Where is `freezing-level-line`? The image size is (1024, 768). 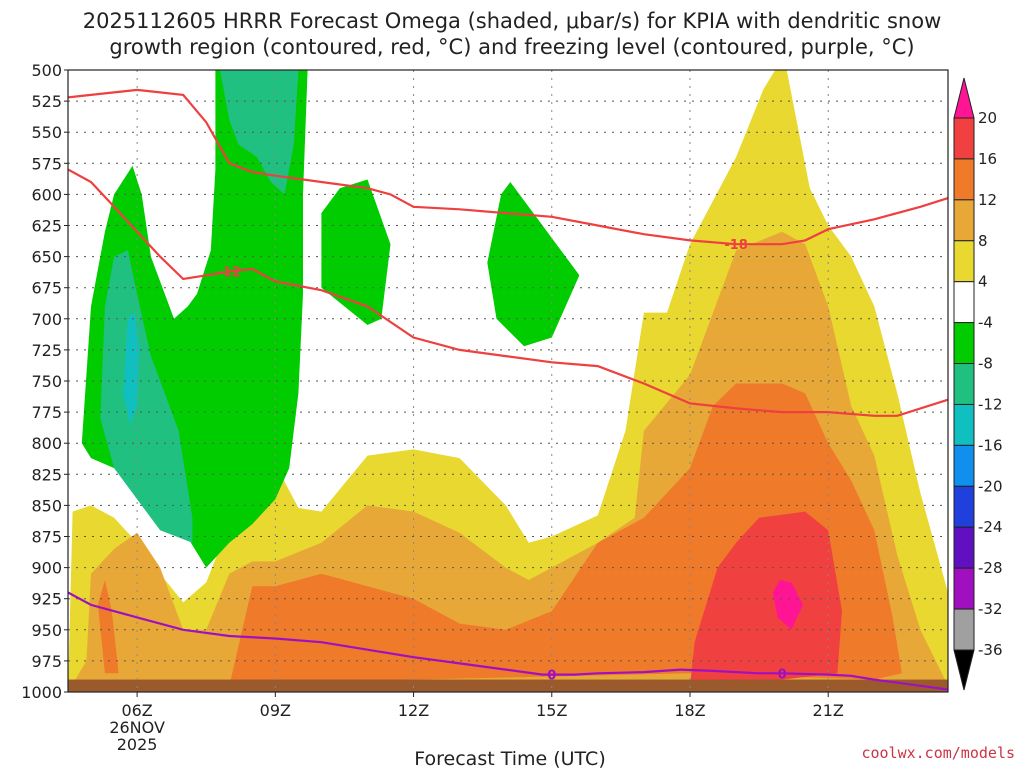 freezing-level-line is located at coordinates (508, 641).